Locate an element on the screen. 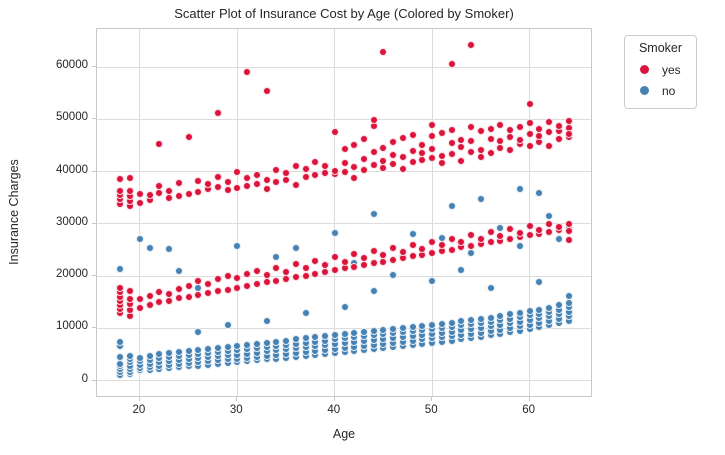  x-tick-label: 20 is located at coordinates (139, 410).